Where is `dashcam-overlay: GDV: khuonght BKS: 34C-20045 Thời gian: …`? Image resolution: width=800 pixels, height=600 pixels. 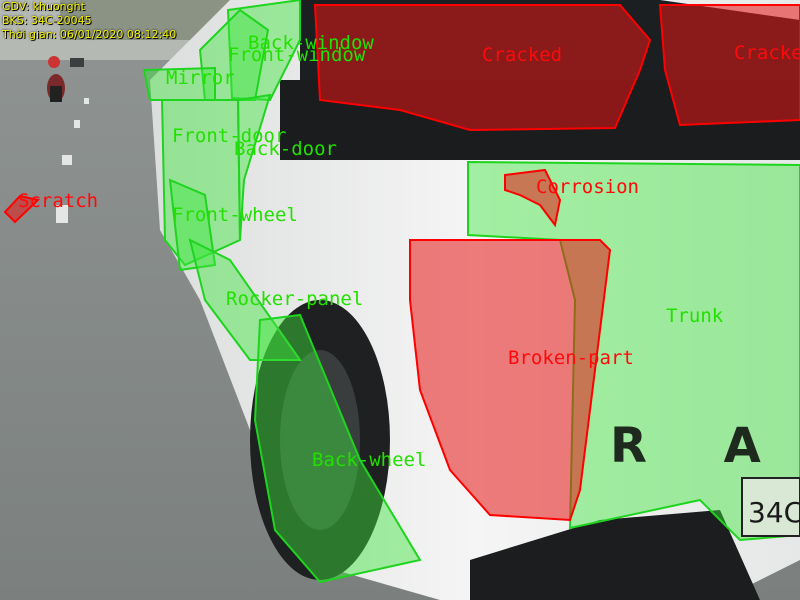
dashcam-overlay: GDV: khuonght BKS: 34C-20045 Thời gian: … is located at coordinates (89, 21).